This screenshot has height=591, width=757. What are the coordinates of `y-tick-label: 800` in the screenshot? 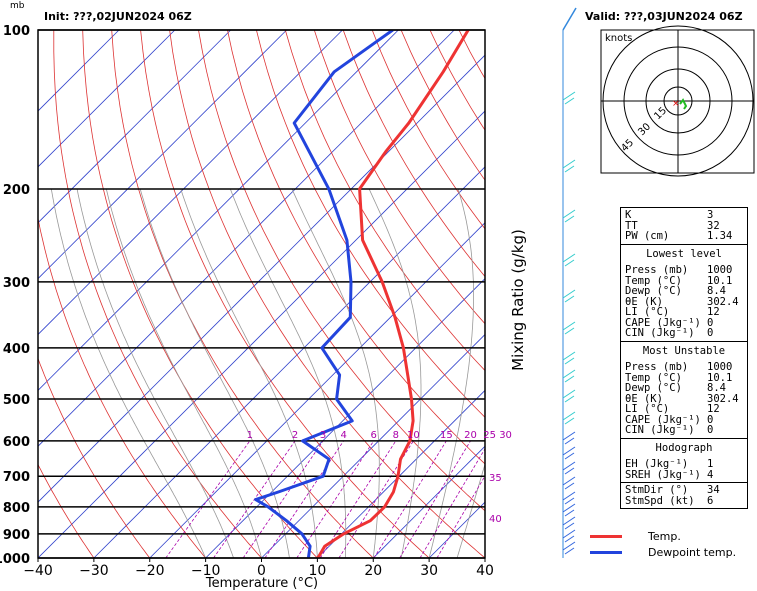 It's located at (16, 508).